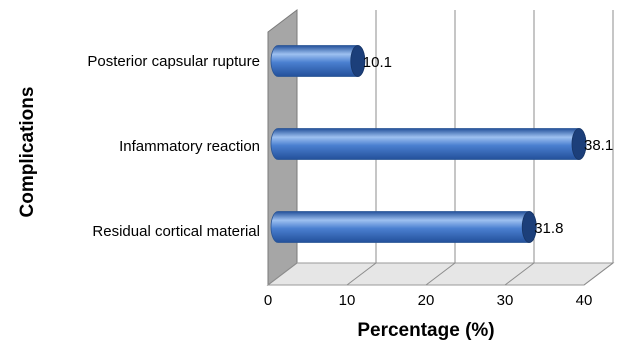  I want to click on data-label: 31.8, so click(548, 228).